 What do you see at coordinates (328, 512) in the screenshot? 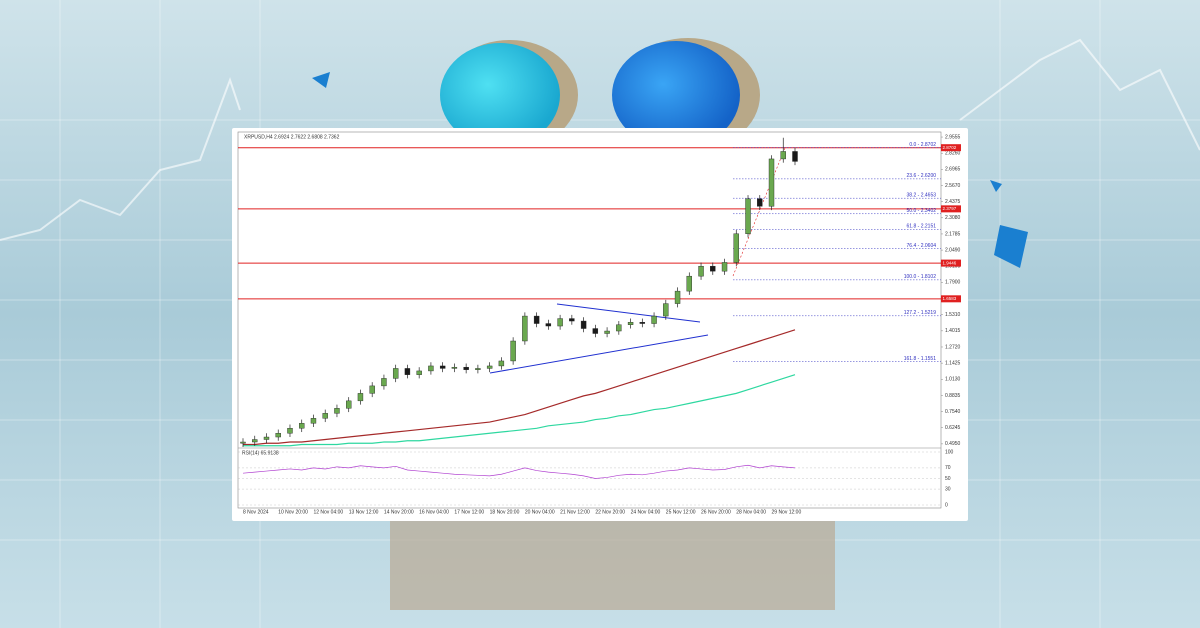
I see `x-tick-label: 12 Nov 04:00` at bounding box center [328, 512].